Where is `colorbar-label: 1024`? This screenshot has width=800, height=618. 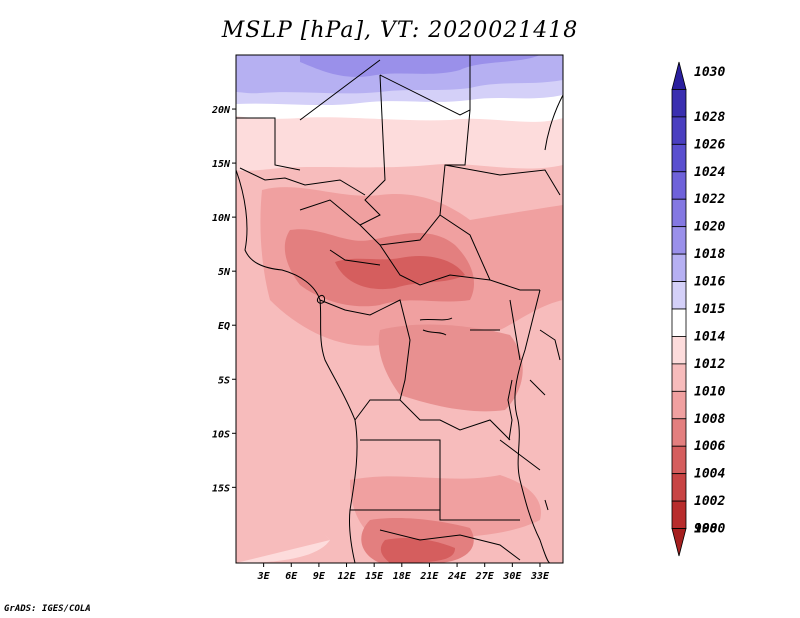
colorbar-label: 1024 is located at coordinates (709, 172).